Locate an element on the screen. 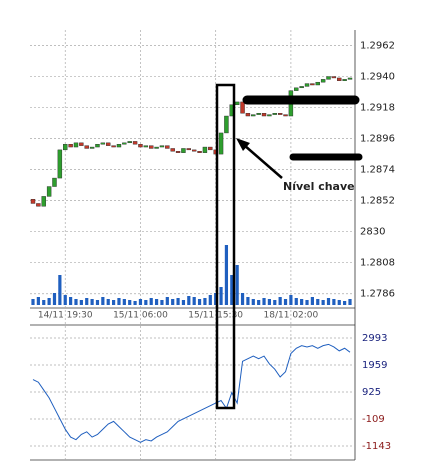 This screenshot has width=421, height=467. x-tick-label: 18/11 02:00 is located at coordinates (291, 316).